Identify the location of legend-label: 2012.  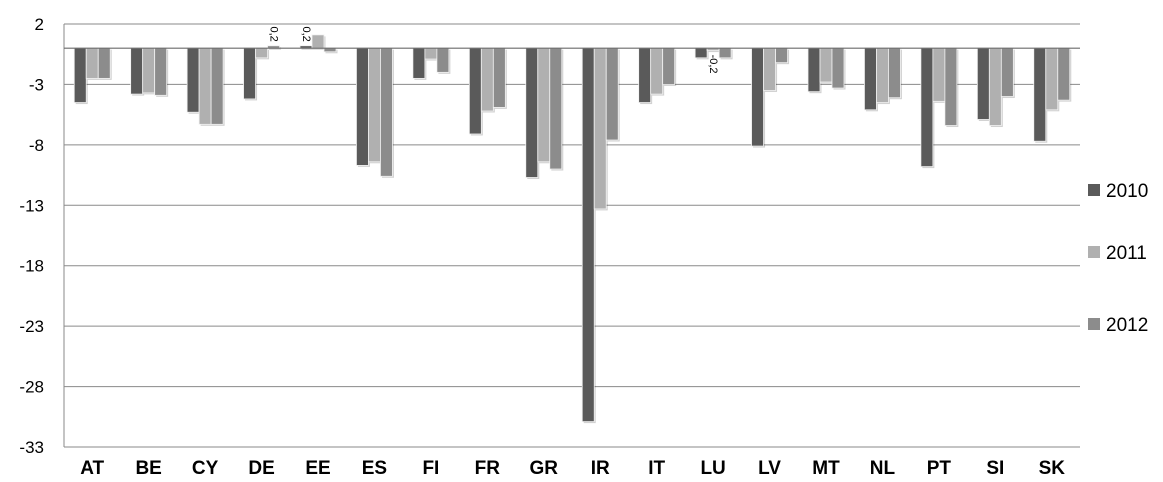
(1127, 325).